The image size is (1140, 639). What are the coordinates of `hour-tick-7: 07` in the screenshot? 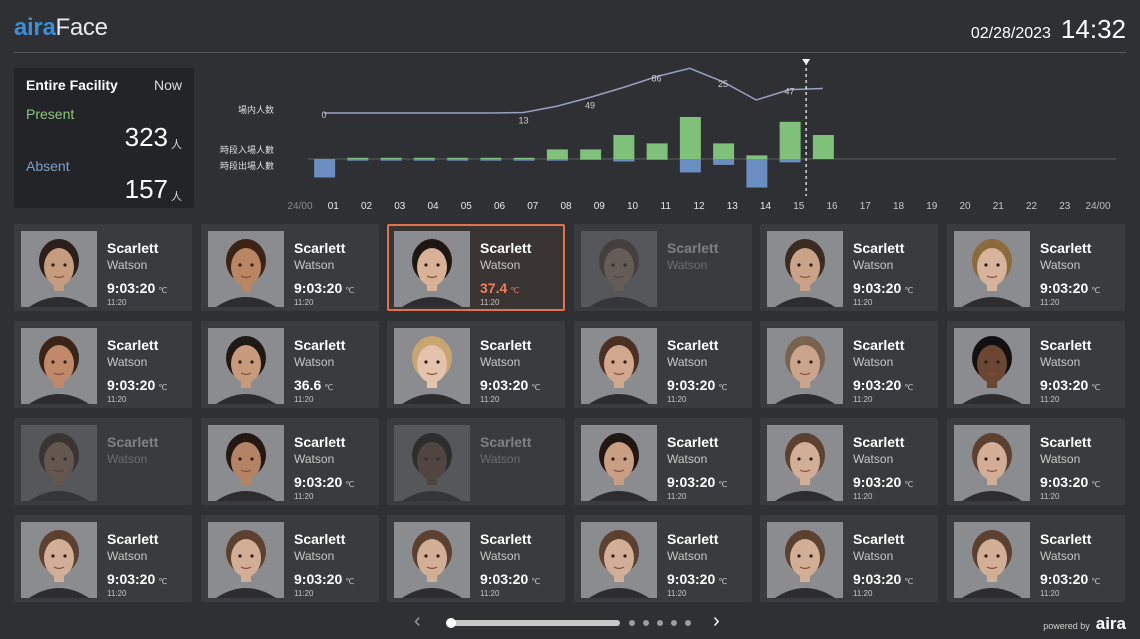 It's located at (533, 206).